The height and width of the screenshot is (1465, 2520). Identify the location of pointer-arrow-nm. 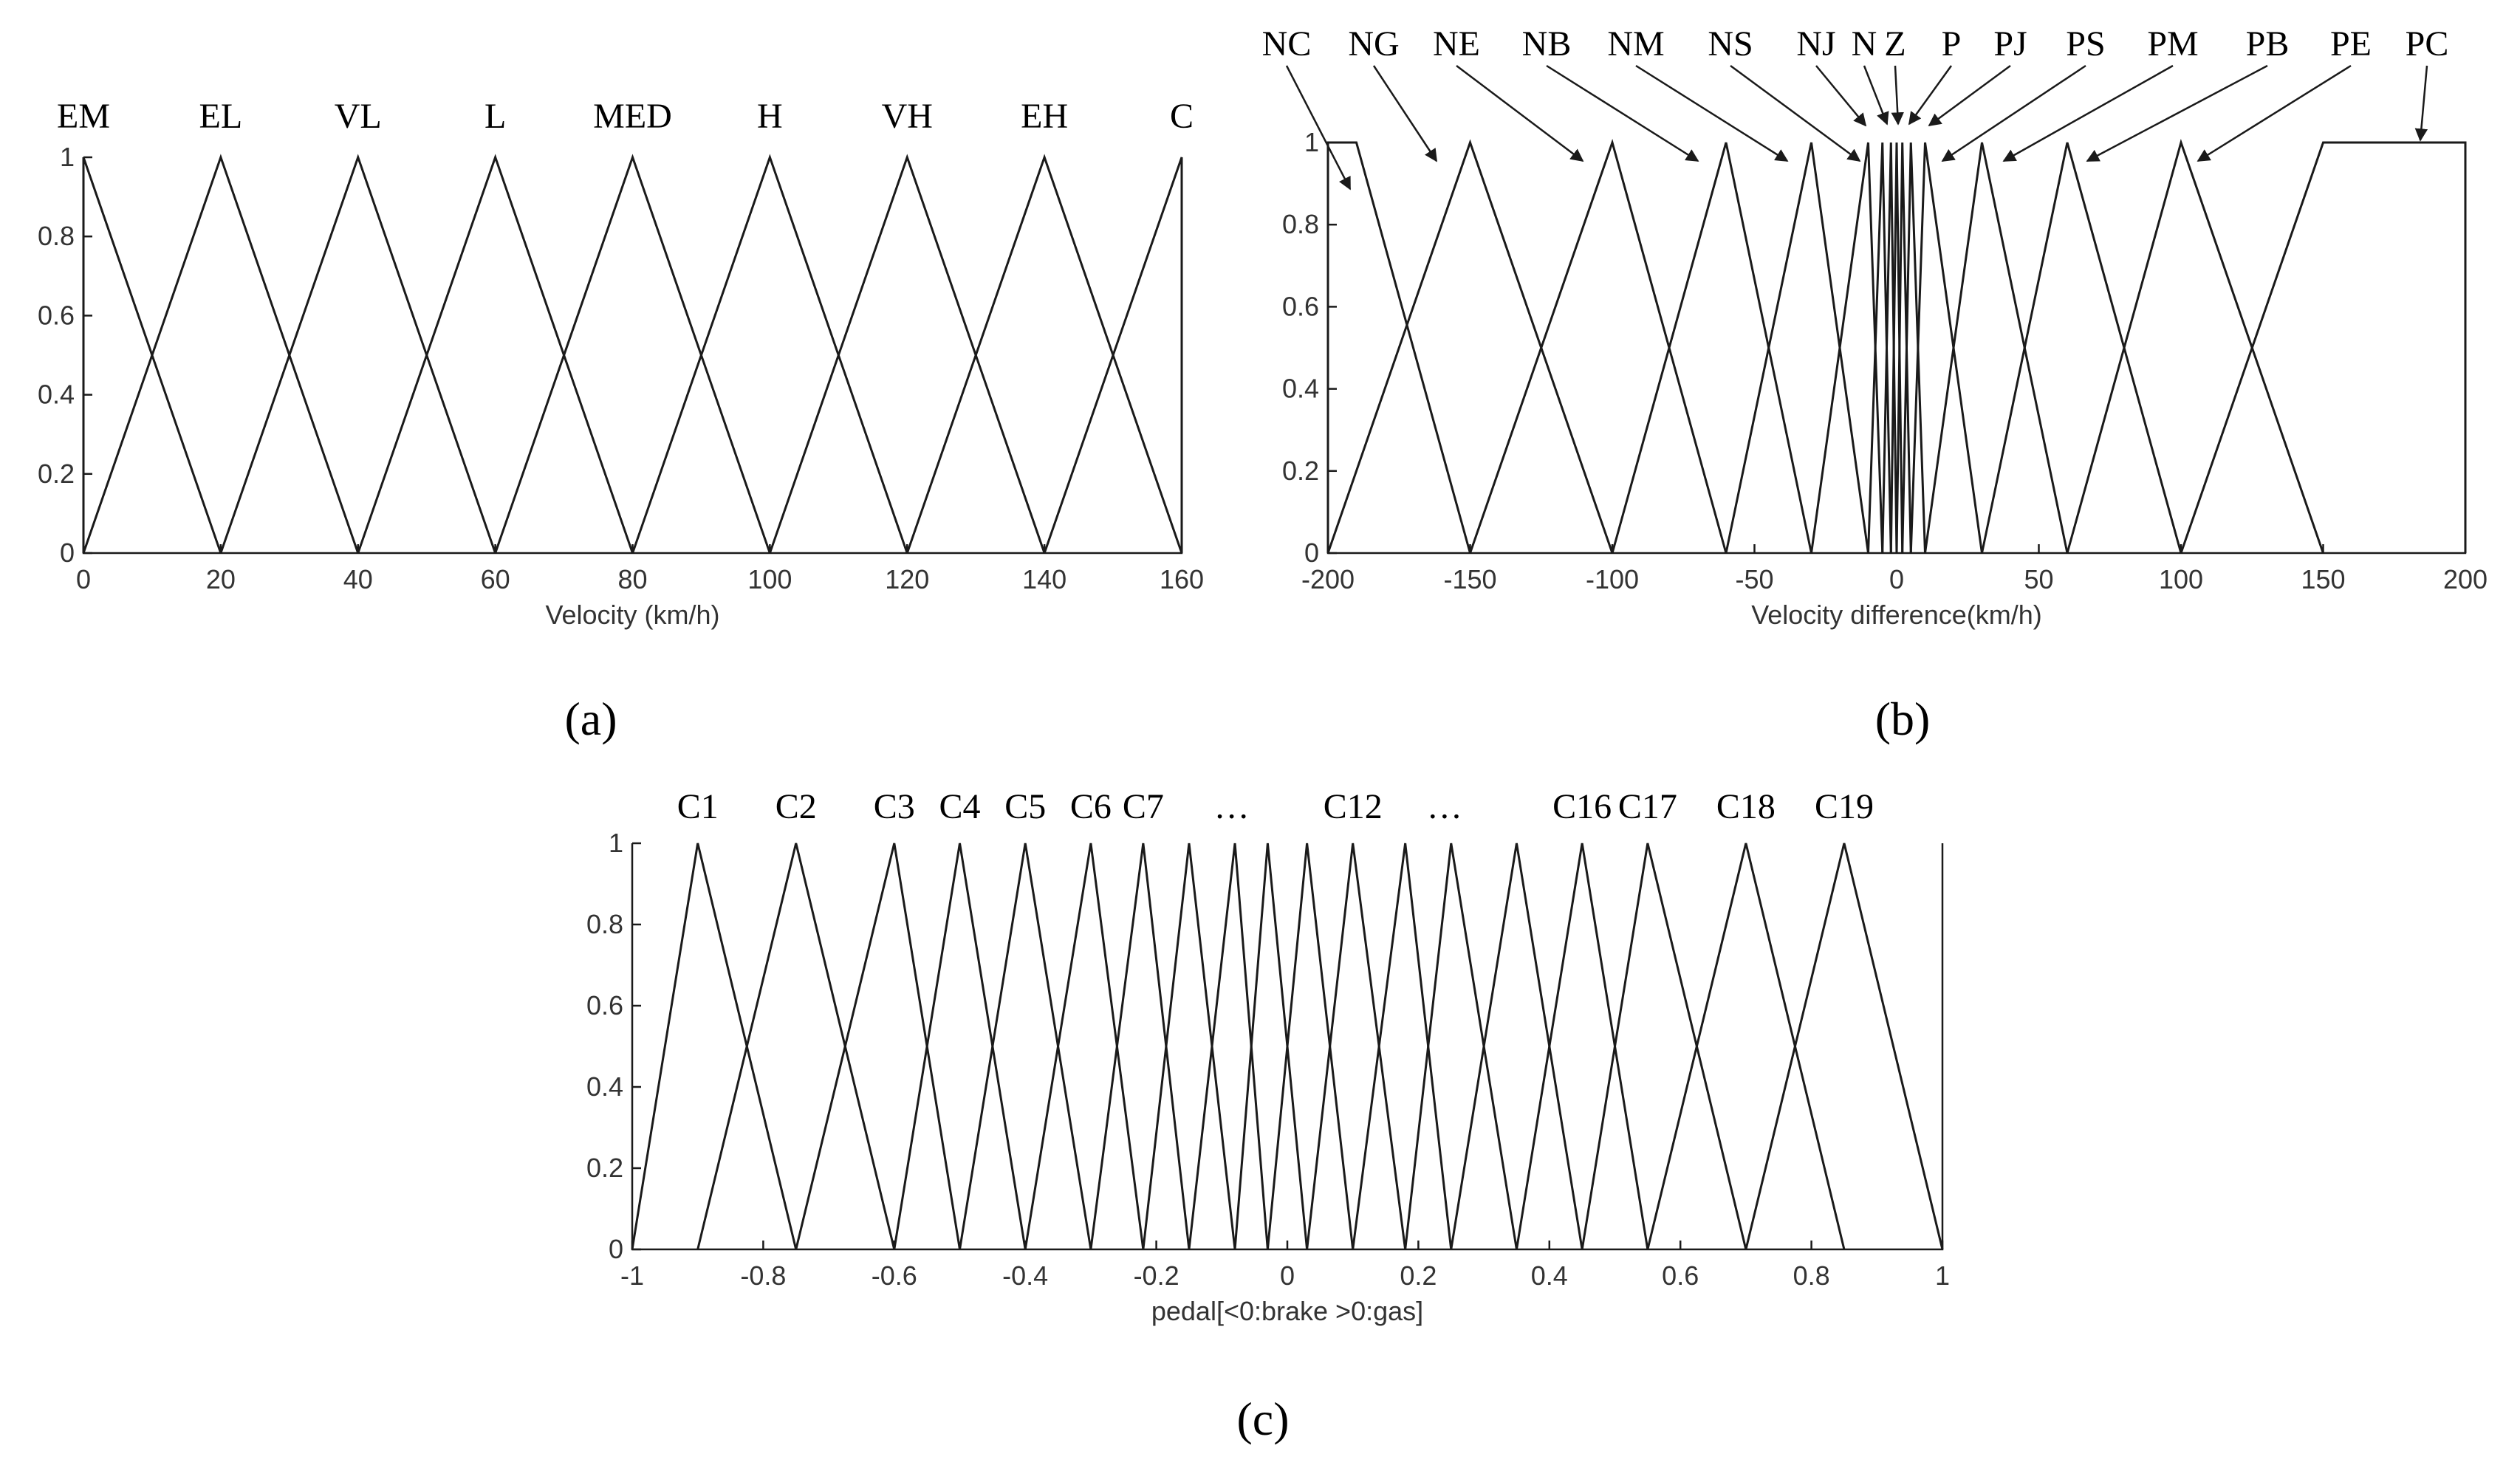
(1712, 113).